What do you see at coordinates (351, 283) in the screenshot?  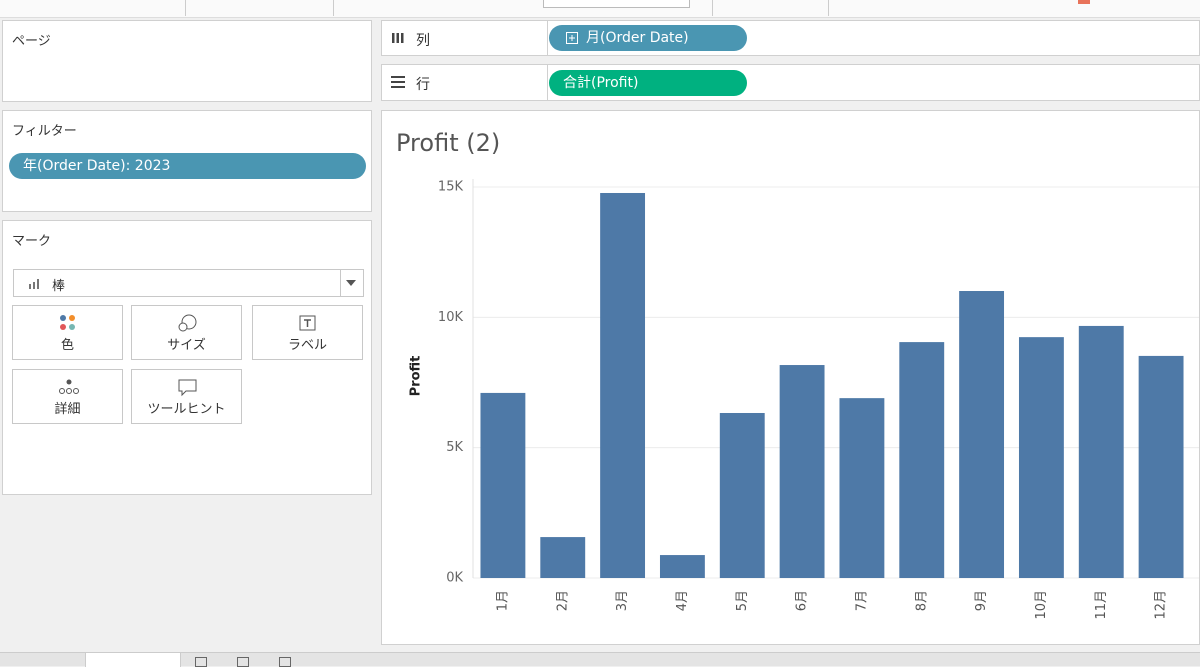 I see `dropdown-arrow` at bounding box center [351, 283].